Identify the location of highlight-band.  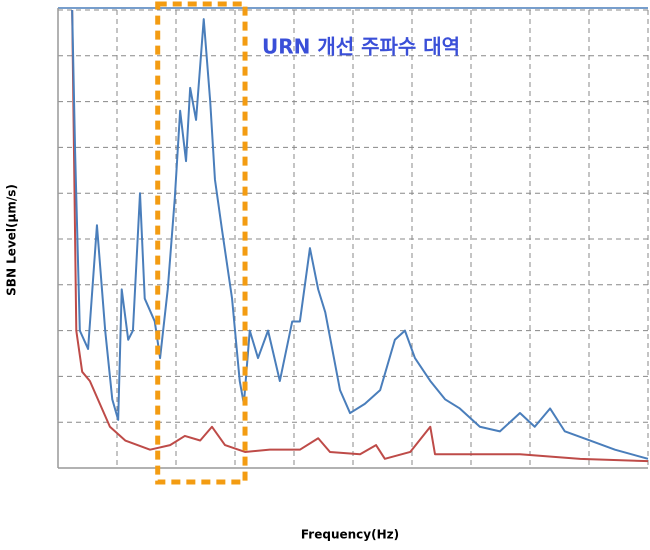
(201, 243).